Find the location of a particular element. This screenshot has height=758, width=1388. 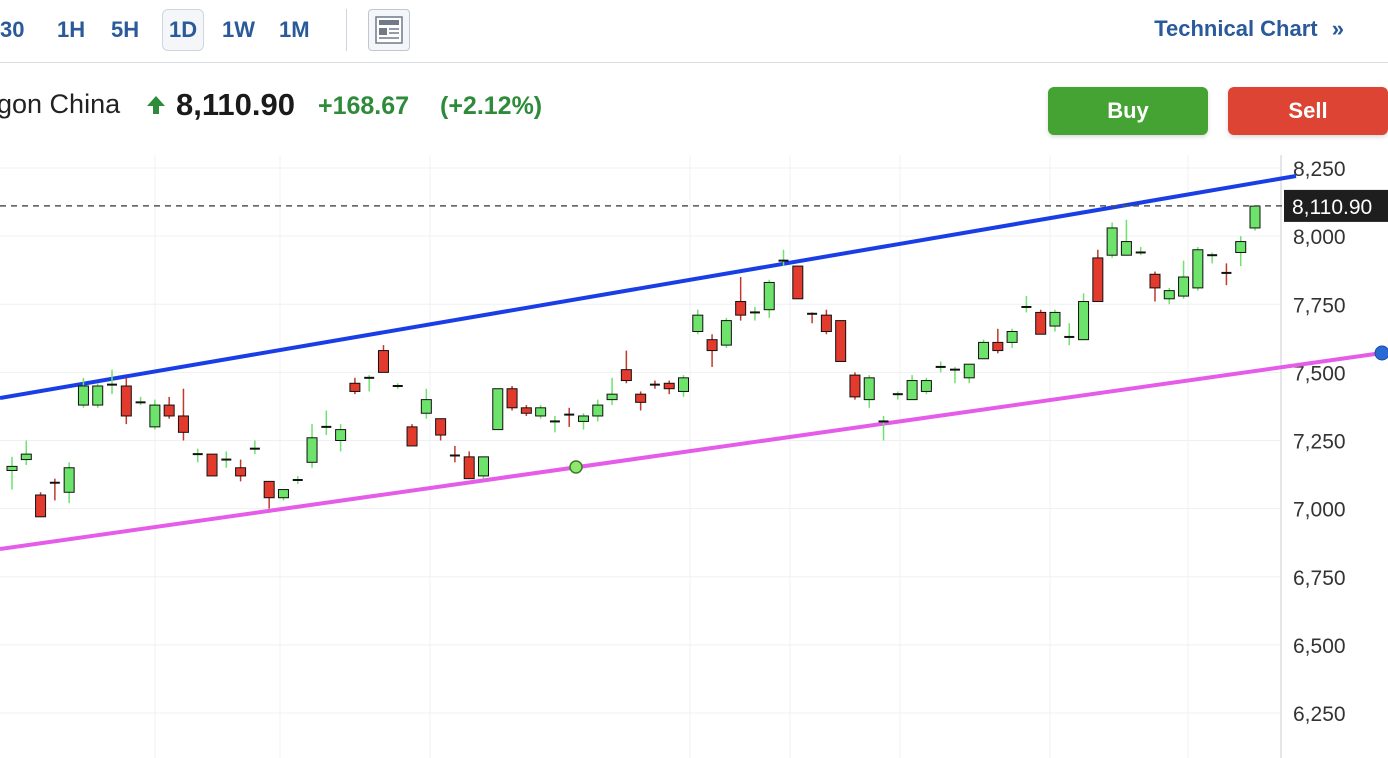

timeframe-30: 30 is located at coordinates (12, 29).